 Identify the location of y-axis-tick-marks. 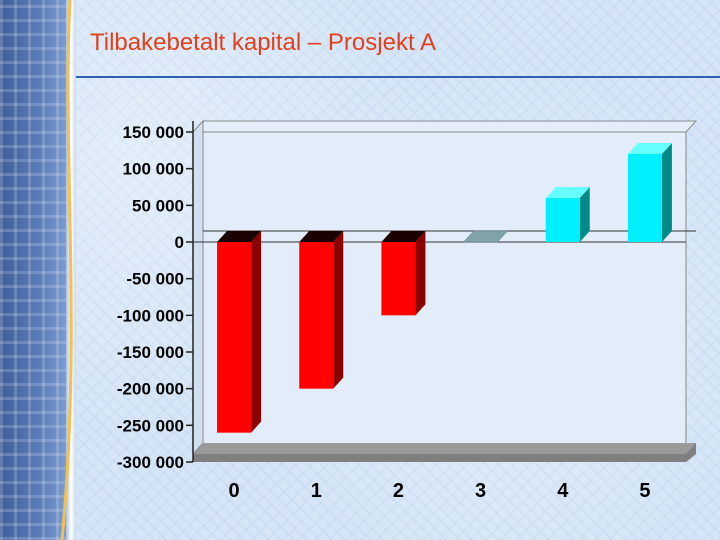
(189, 297).